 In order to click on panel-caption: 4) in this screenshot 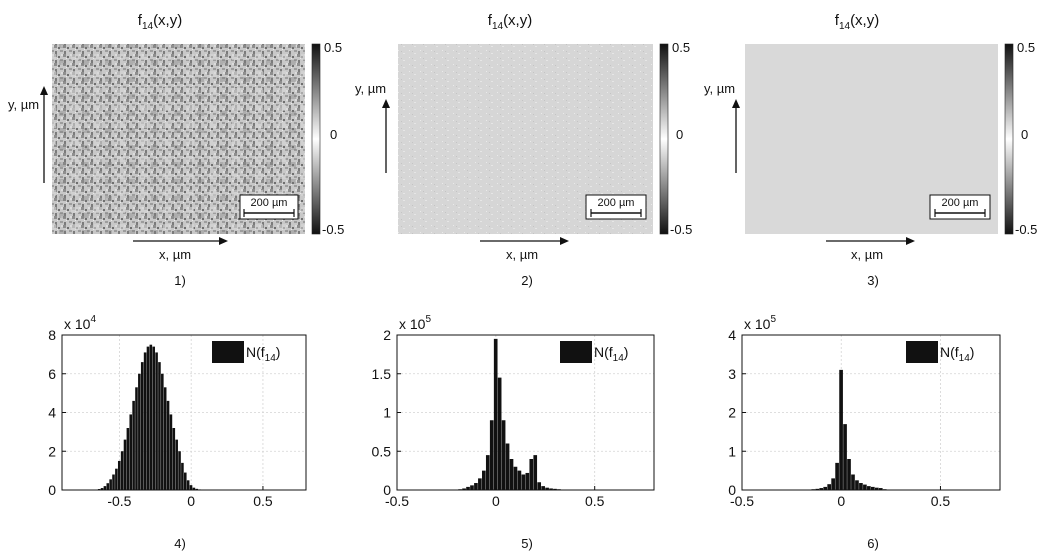, I will do `click(180, 543)`.